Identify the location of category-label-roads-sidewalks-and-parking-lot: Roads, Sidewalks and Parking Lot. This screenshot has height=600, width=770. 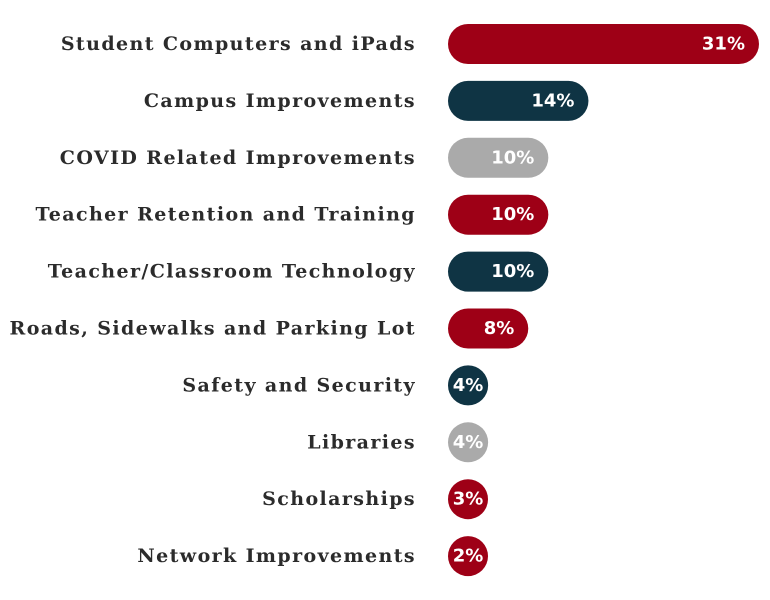
(213, 329).